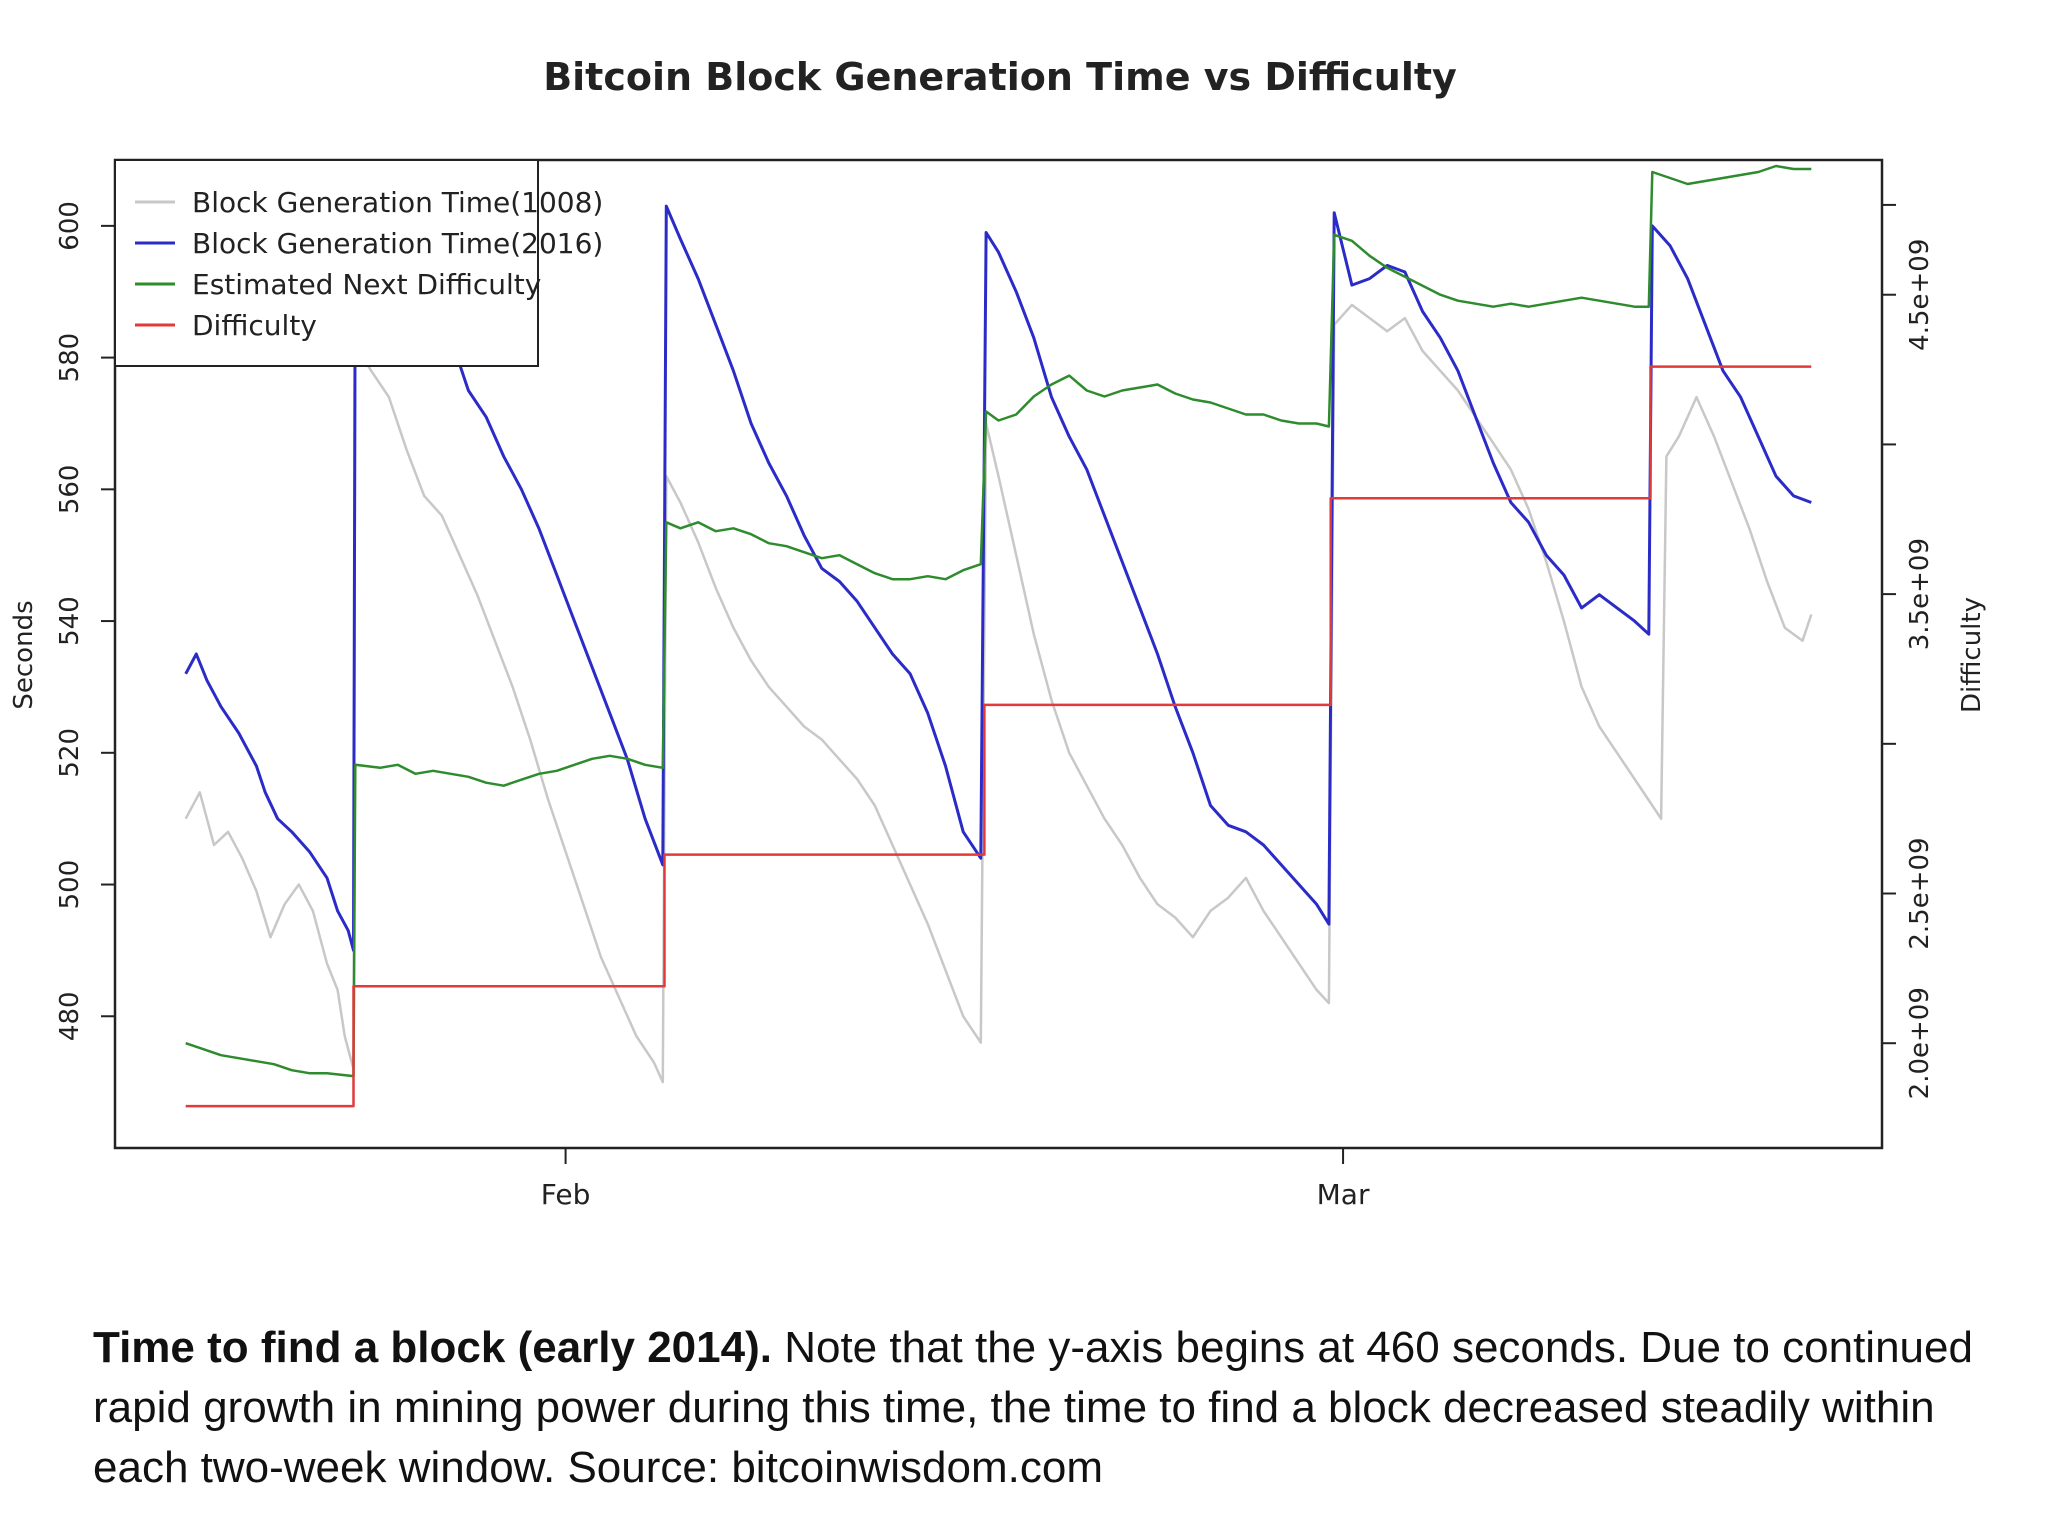 Image resolution: width=2048 pixels, height=1536 pixels. What do you see at coordinates (70, 885) in the screenshot?
I see `y-tick-label-1: 500` at bounding box center [70, 885].